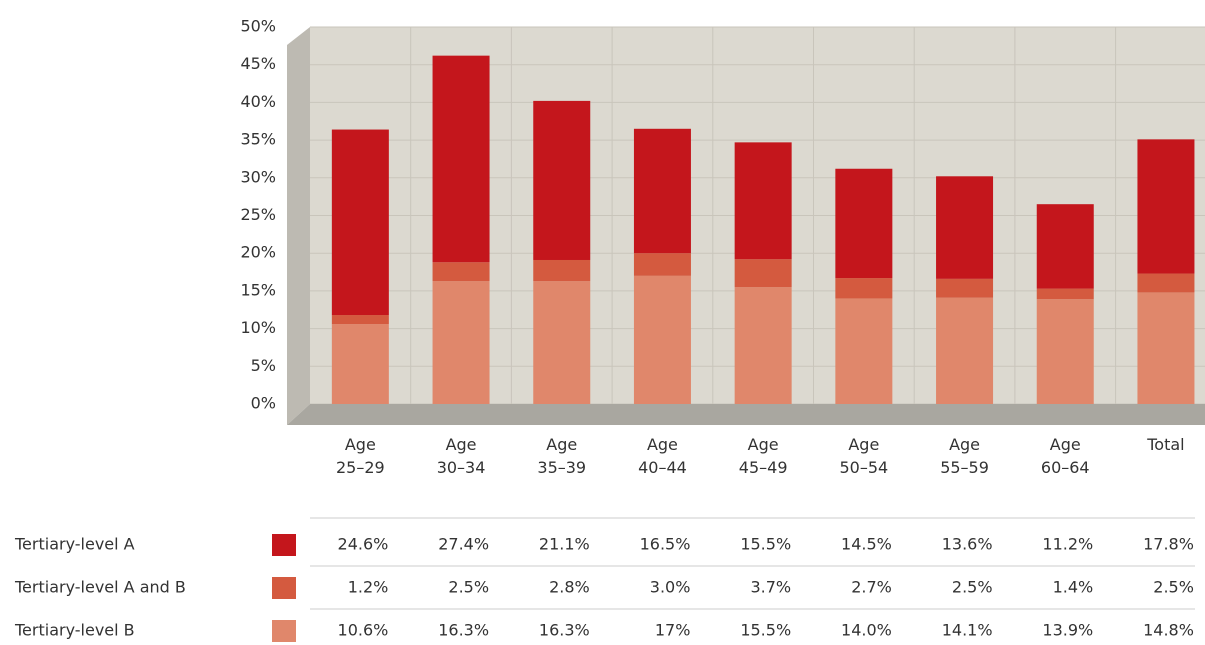 This screenshot has height=645, width=1205. I want to click on table-value: 11.2%, so click(1067, 544).